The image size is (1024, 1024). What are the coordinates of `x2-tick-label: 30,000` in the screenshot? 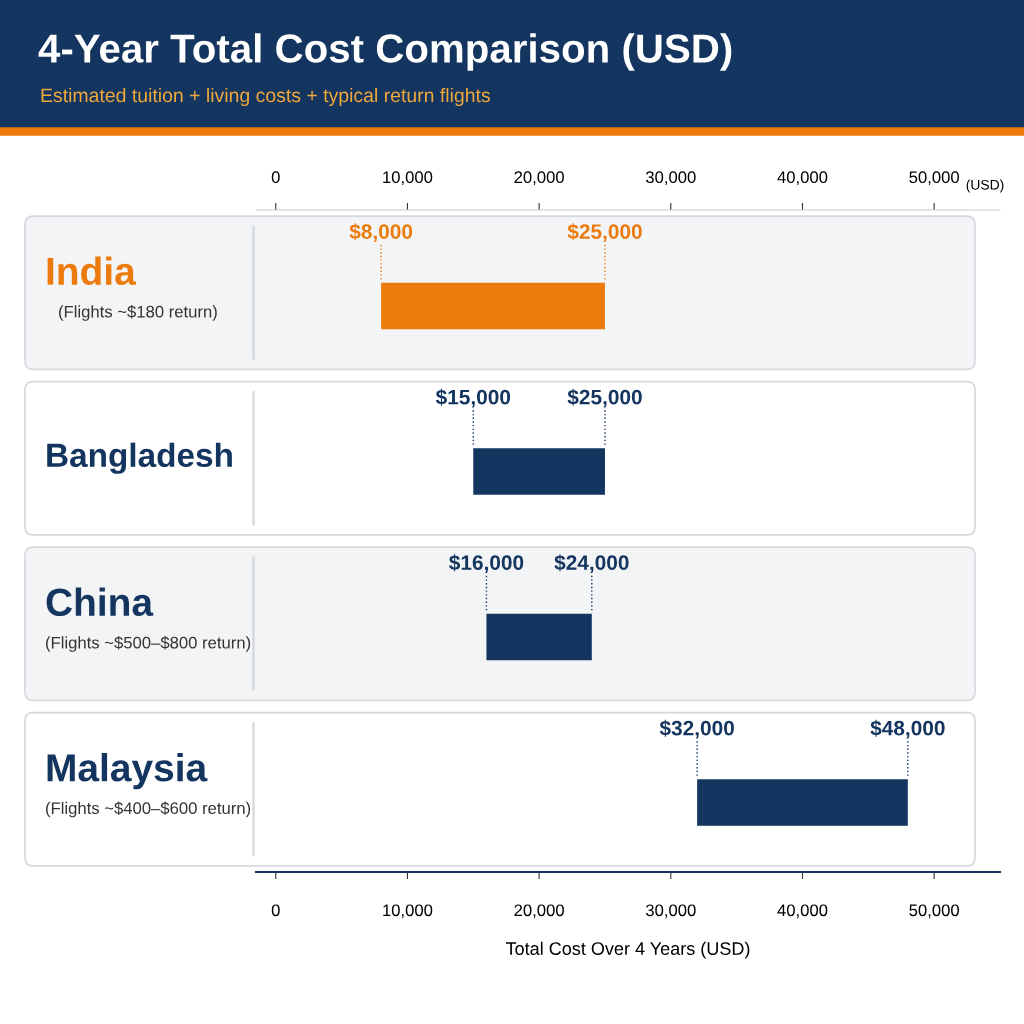 It's located at (670, 911).